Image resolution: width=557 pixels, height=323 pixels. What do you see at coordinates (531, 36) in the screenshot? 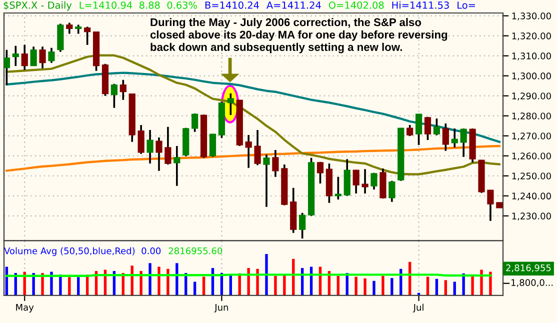
I see `y-tick-label: 1,320.00` at bounding box center [531, 36].